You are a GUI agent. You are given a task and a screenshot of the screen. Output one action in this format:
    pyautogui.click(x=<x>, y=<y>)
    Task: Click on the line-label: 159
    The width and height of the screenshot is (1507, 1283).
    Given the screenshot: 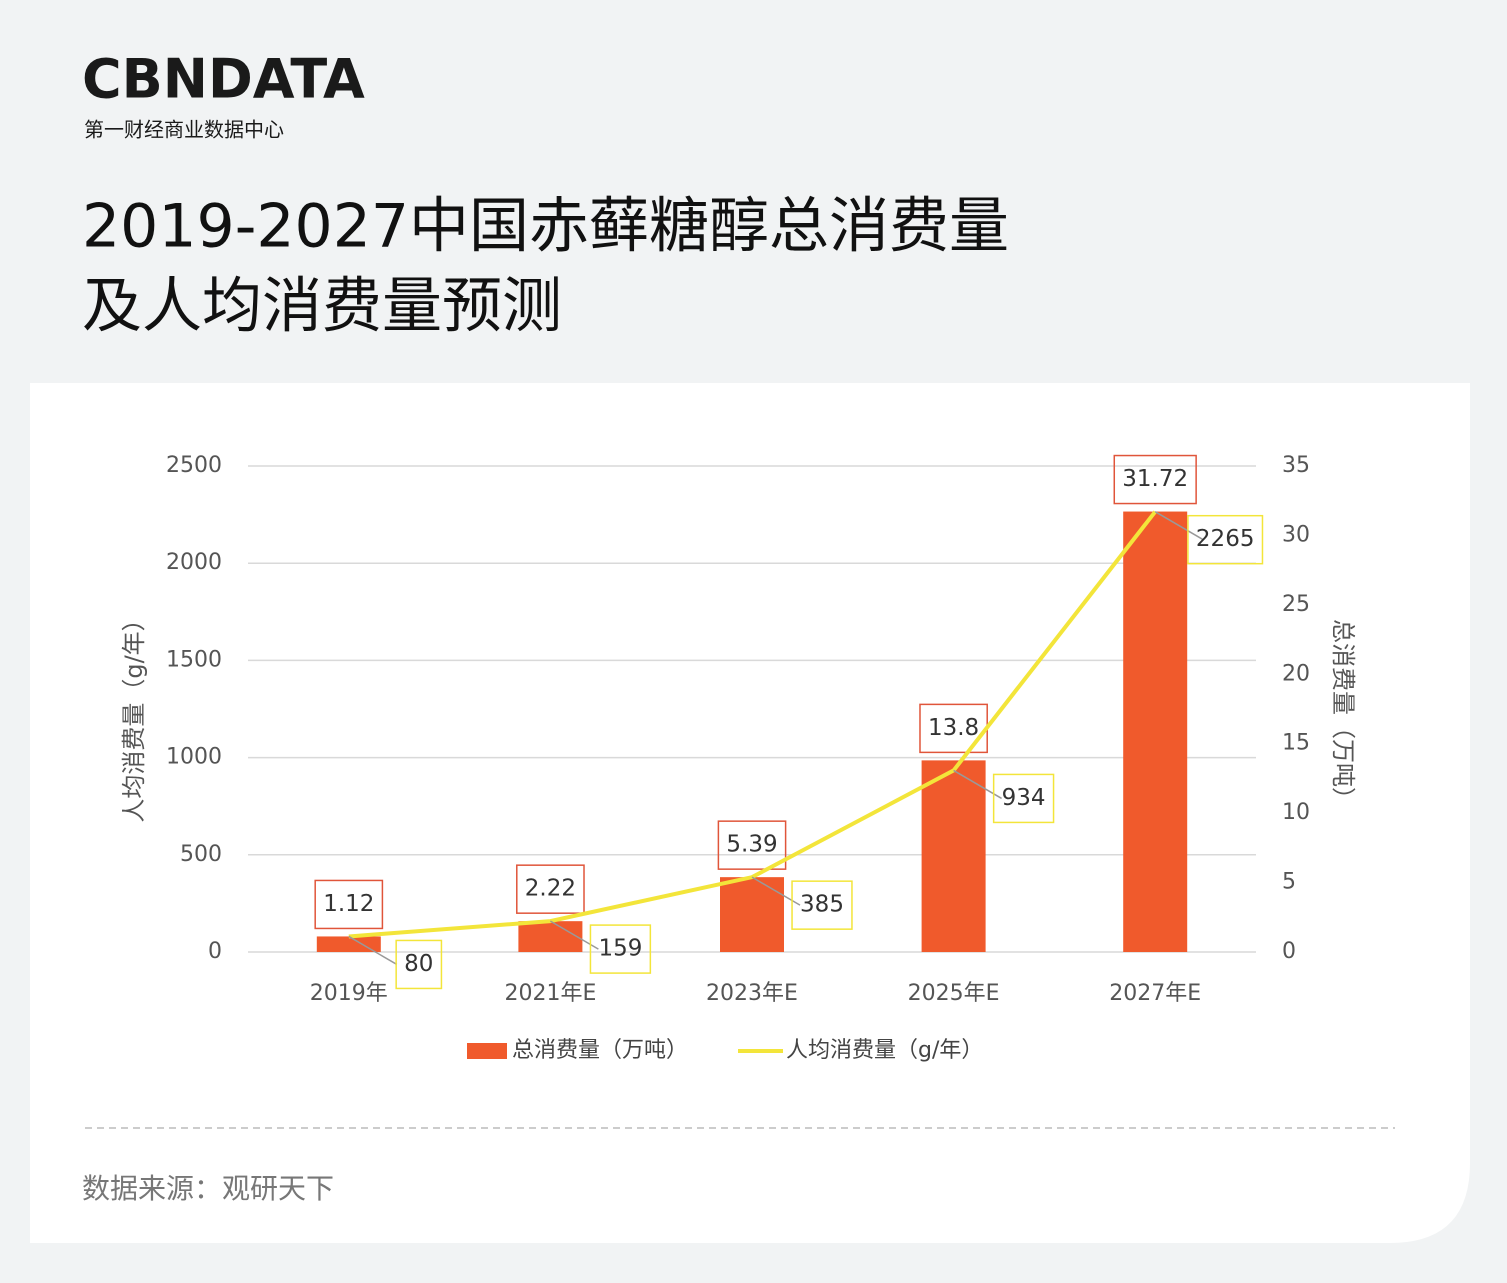 What is the action you would take?
    pyautogui.click(x=620, y=949)
    